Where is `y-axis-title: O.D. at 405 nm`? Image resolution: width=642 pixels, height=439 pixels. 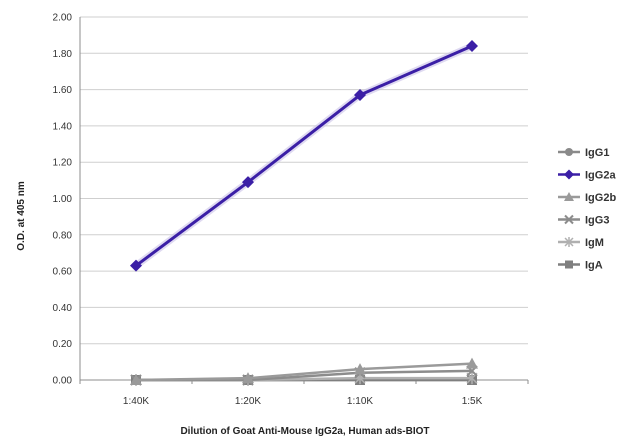
y-axis-title: O.D. at 405 nm is located at coordinates (21, 216).